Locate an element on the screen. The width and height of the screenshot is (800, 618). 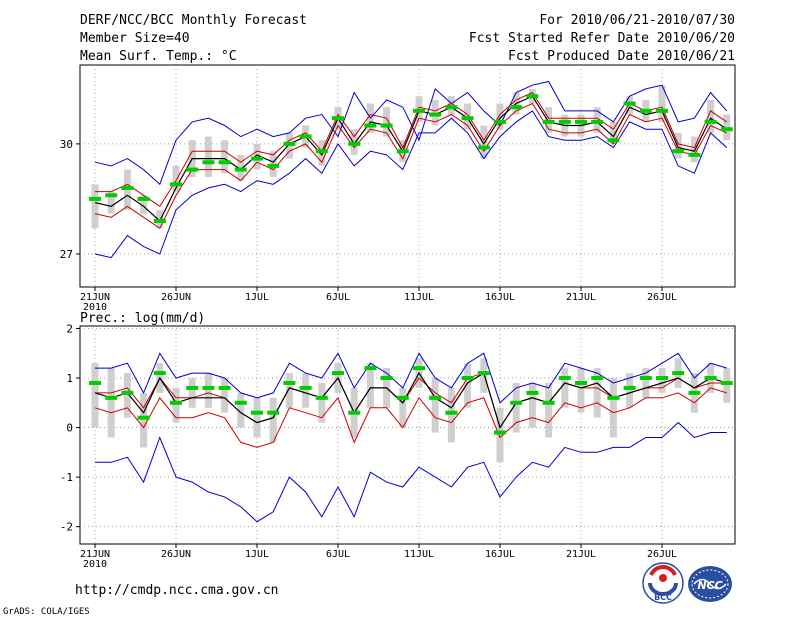
ncc-logo: NCC is located at coordinates (710, 584).